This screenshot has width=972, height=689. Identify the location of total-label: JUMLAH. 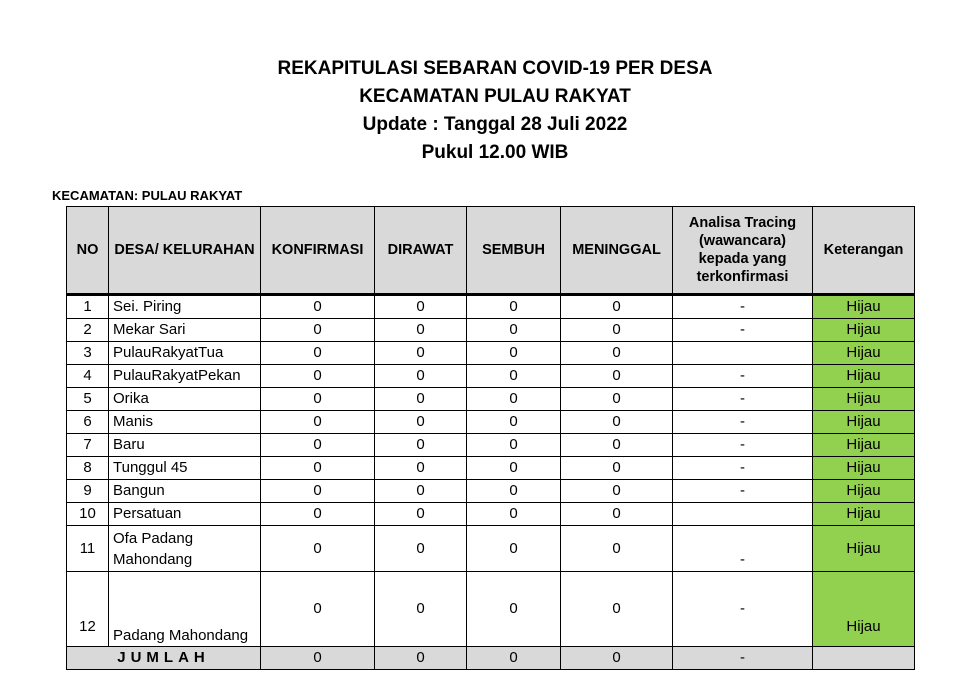
(163, 658).